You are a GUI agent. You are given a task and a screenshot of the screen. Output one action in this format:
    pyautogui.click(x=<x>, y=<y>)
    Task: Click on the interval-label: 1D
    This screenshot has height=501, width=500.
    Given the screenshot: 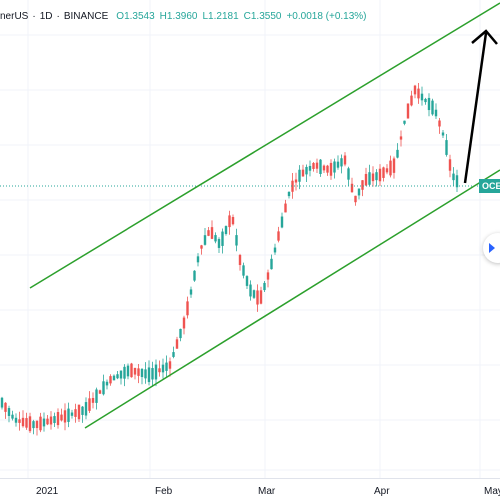 What is the action you would take?
    pyautogui.click(x=46, y=16)
    